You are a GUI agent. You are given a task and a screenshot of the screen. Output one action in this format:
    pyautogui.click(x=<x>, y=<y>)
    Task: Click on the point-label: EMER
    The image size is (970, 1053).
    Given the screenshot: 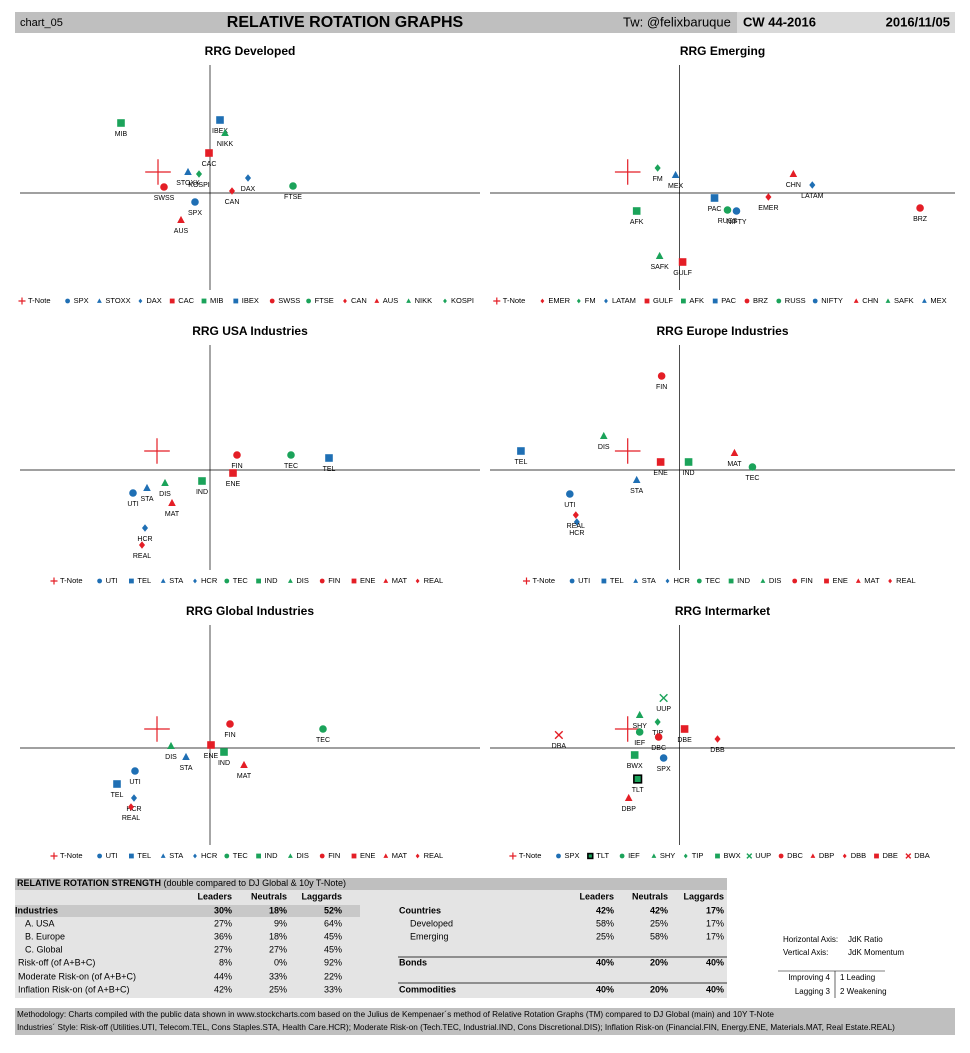 What is the action you would take?
    pyautogui.click(x=768, y=208)
    